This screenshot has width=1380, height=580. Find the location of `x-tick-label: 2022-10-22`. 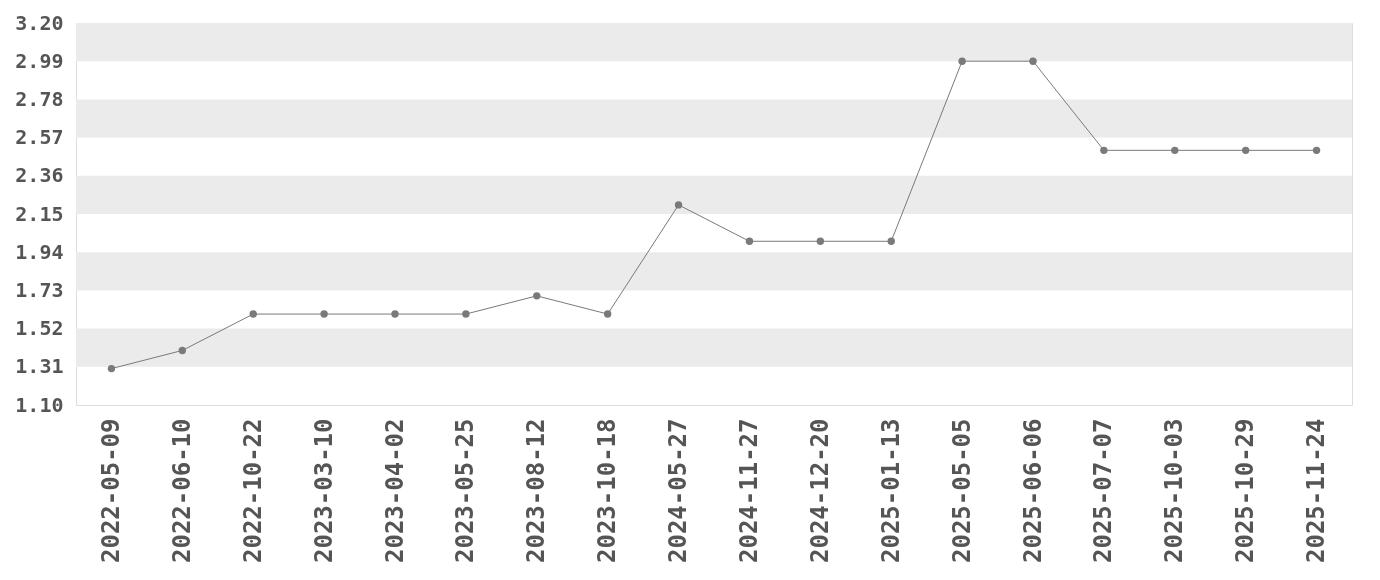

x-tick-label: 2022-10-22 is located at coordinates (252, 490).